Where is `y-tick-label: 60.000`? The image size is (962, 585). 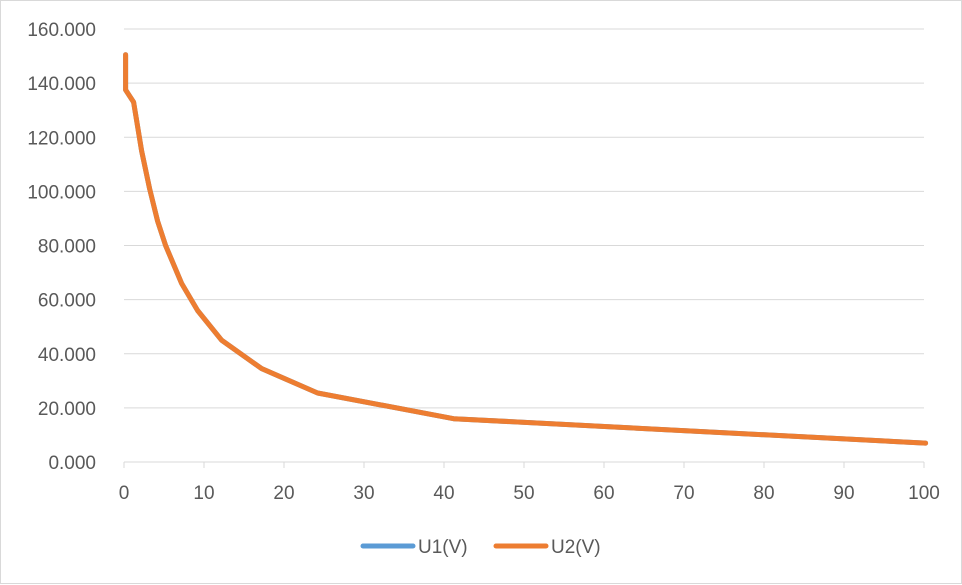 y-tick-label: 60.000 is located at coordinates (67, 301).